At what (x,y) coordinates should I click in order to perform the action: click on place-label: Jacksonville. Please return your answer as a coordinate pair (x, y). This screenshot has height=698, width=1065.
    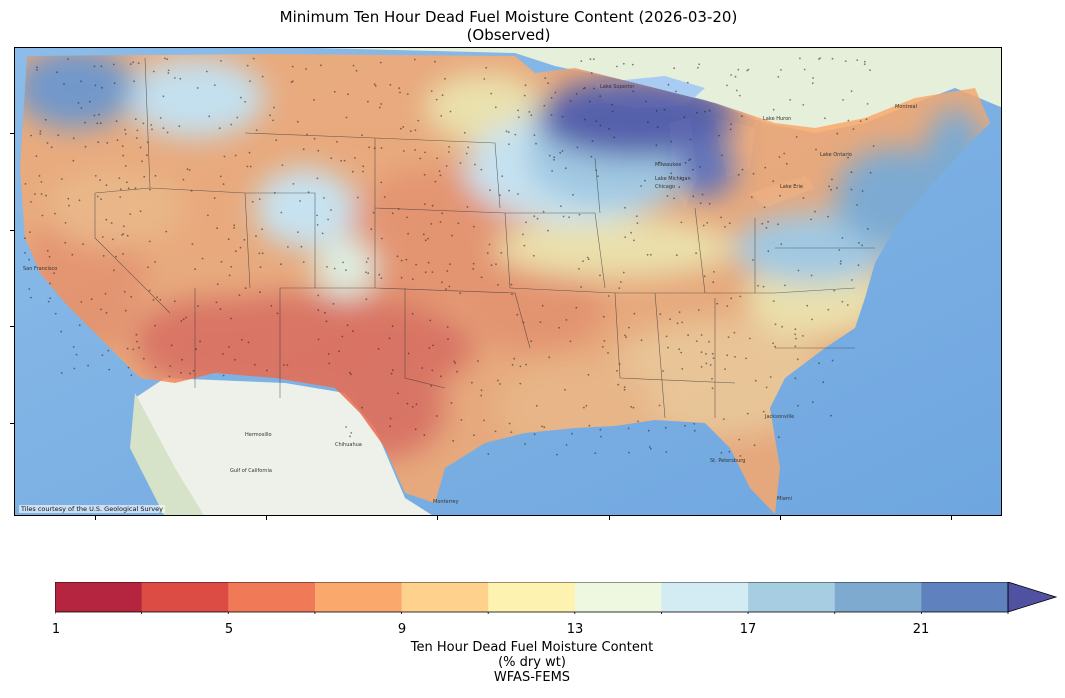
    Looking at the image, I should click on (779, 417).